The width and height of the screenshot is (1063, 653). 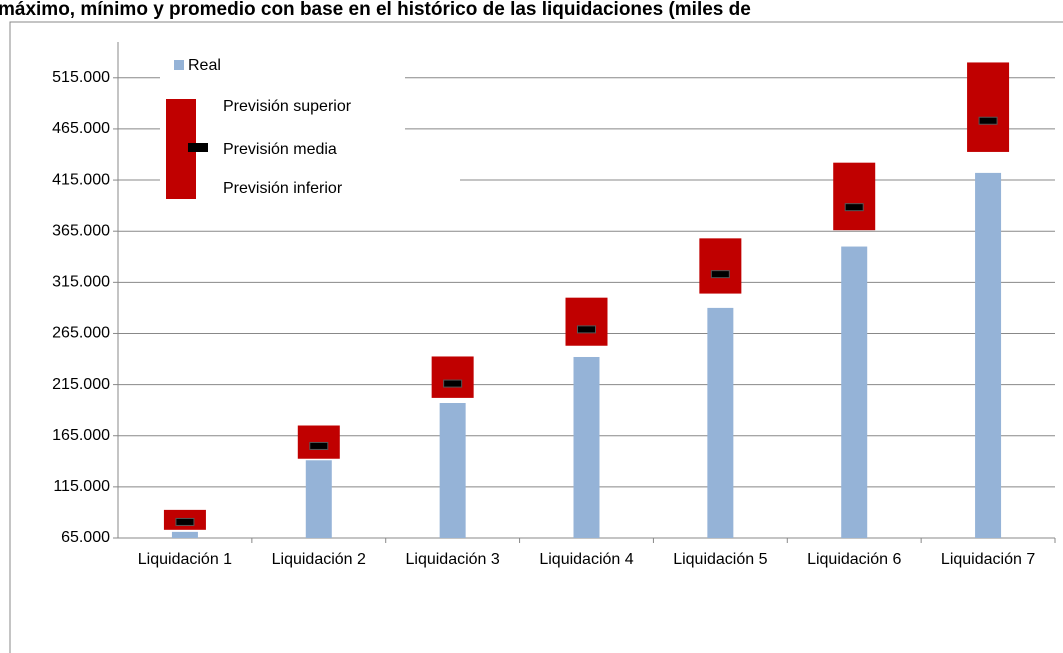 I want to click on x-tick-label: Liquidación 2, so click(x=319, y=559).